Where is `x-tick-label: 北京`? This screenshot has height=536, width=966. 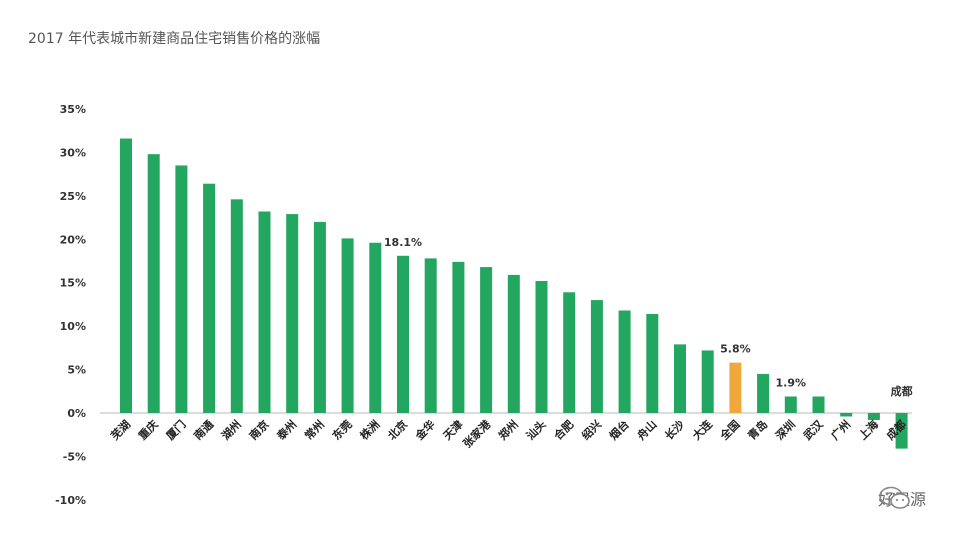 x-tick-label: 北京 is located at coordinates (397, 429).